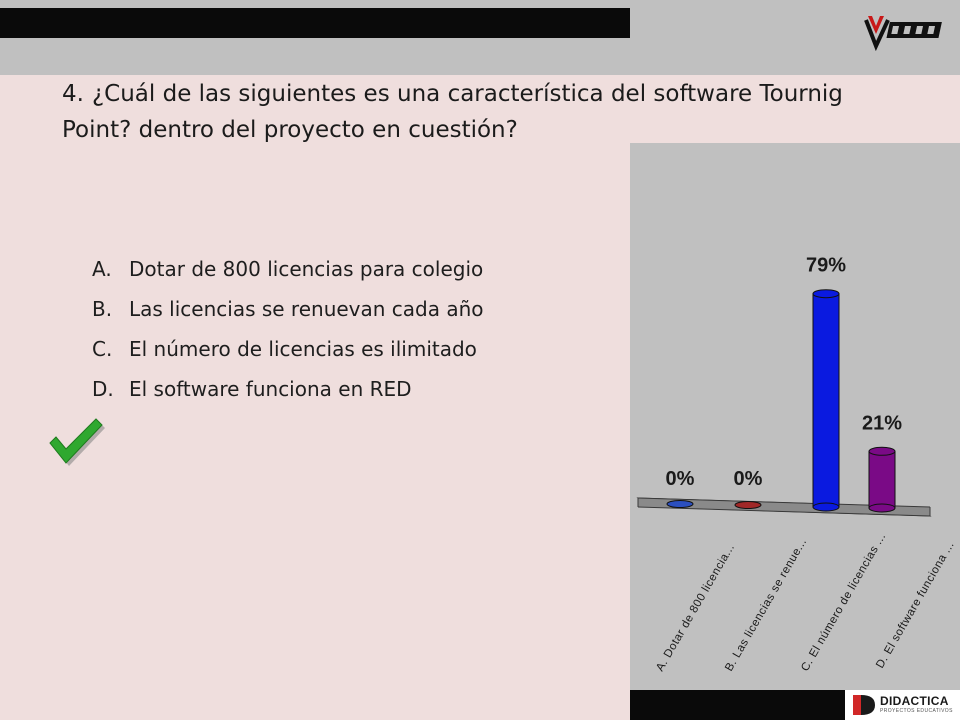 This screenshot has width=960, height=720. I want to click on didactica-logo-icon, so click(902, 705).